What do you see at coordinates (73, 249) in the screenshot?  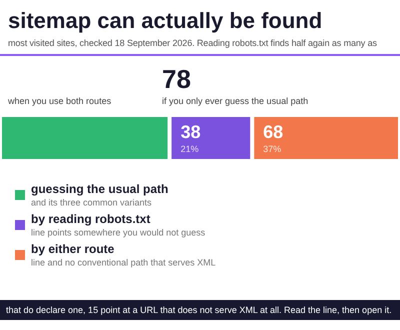 I see `legend-label: by either route` at bounding box center [73, 249].